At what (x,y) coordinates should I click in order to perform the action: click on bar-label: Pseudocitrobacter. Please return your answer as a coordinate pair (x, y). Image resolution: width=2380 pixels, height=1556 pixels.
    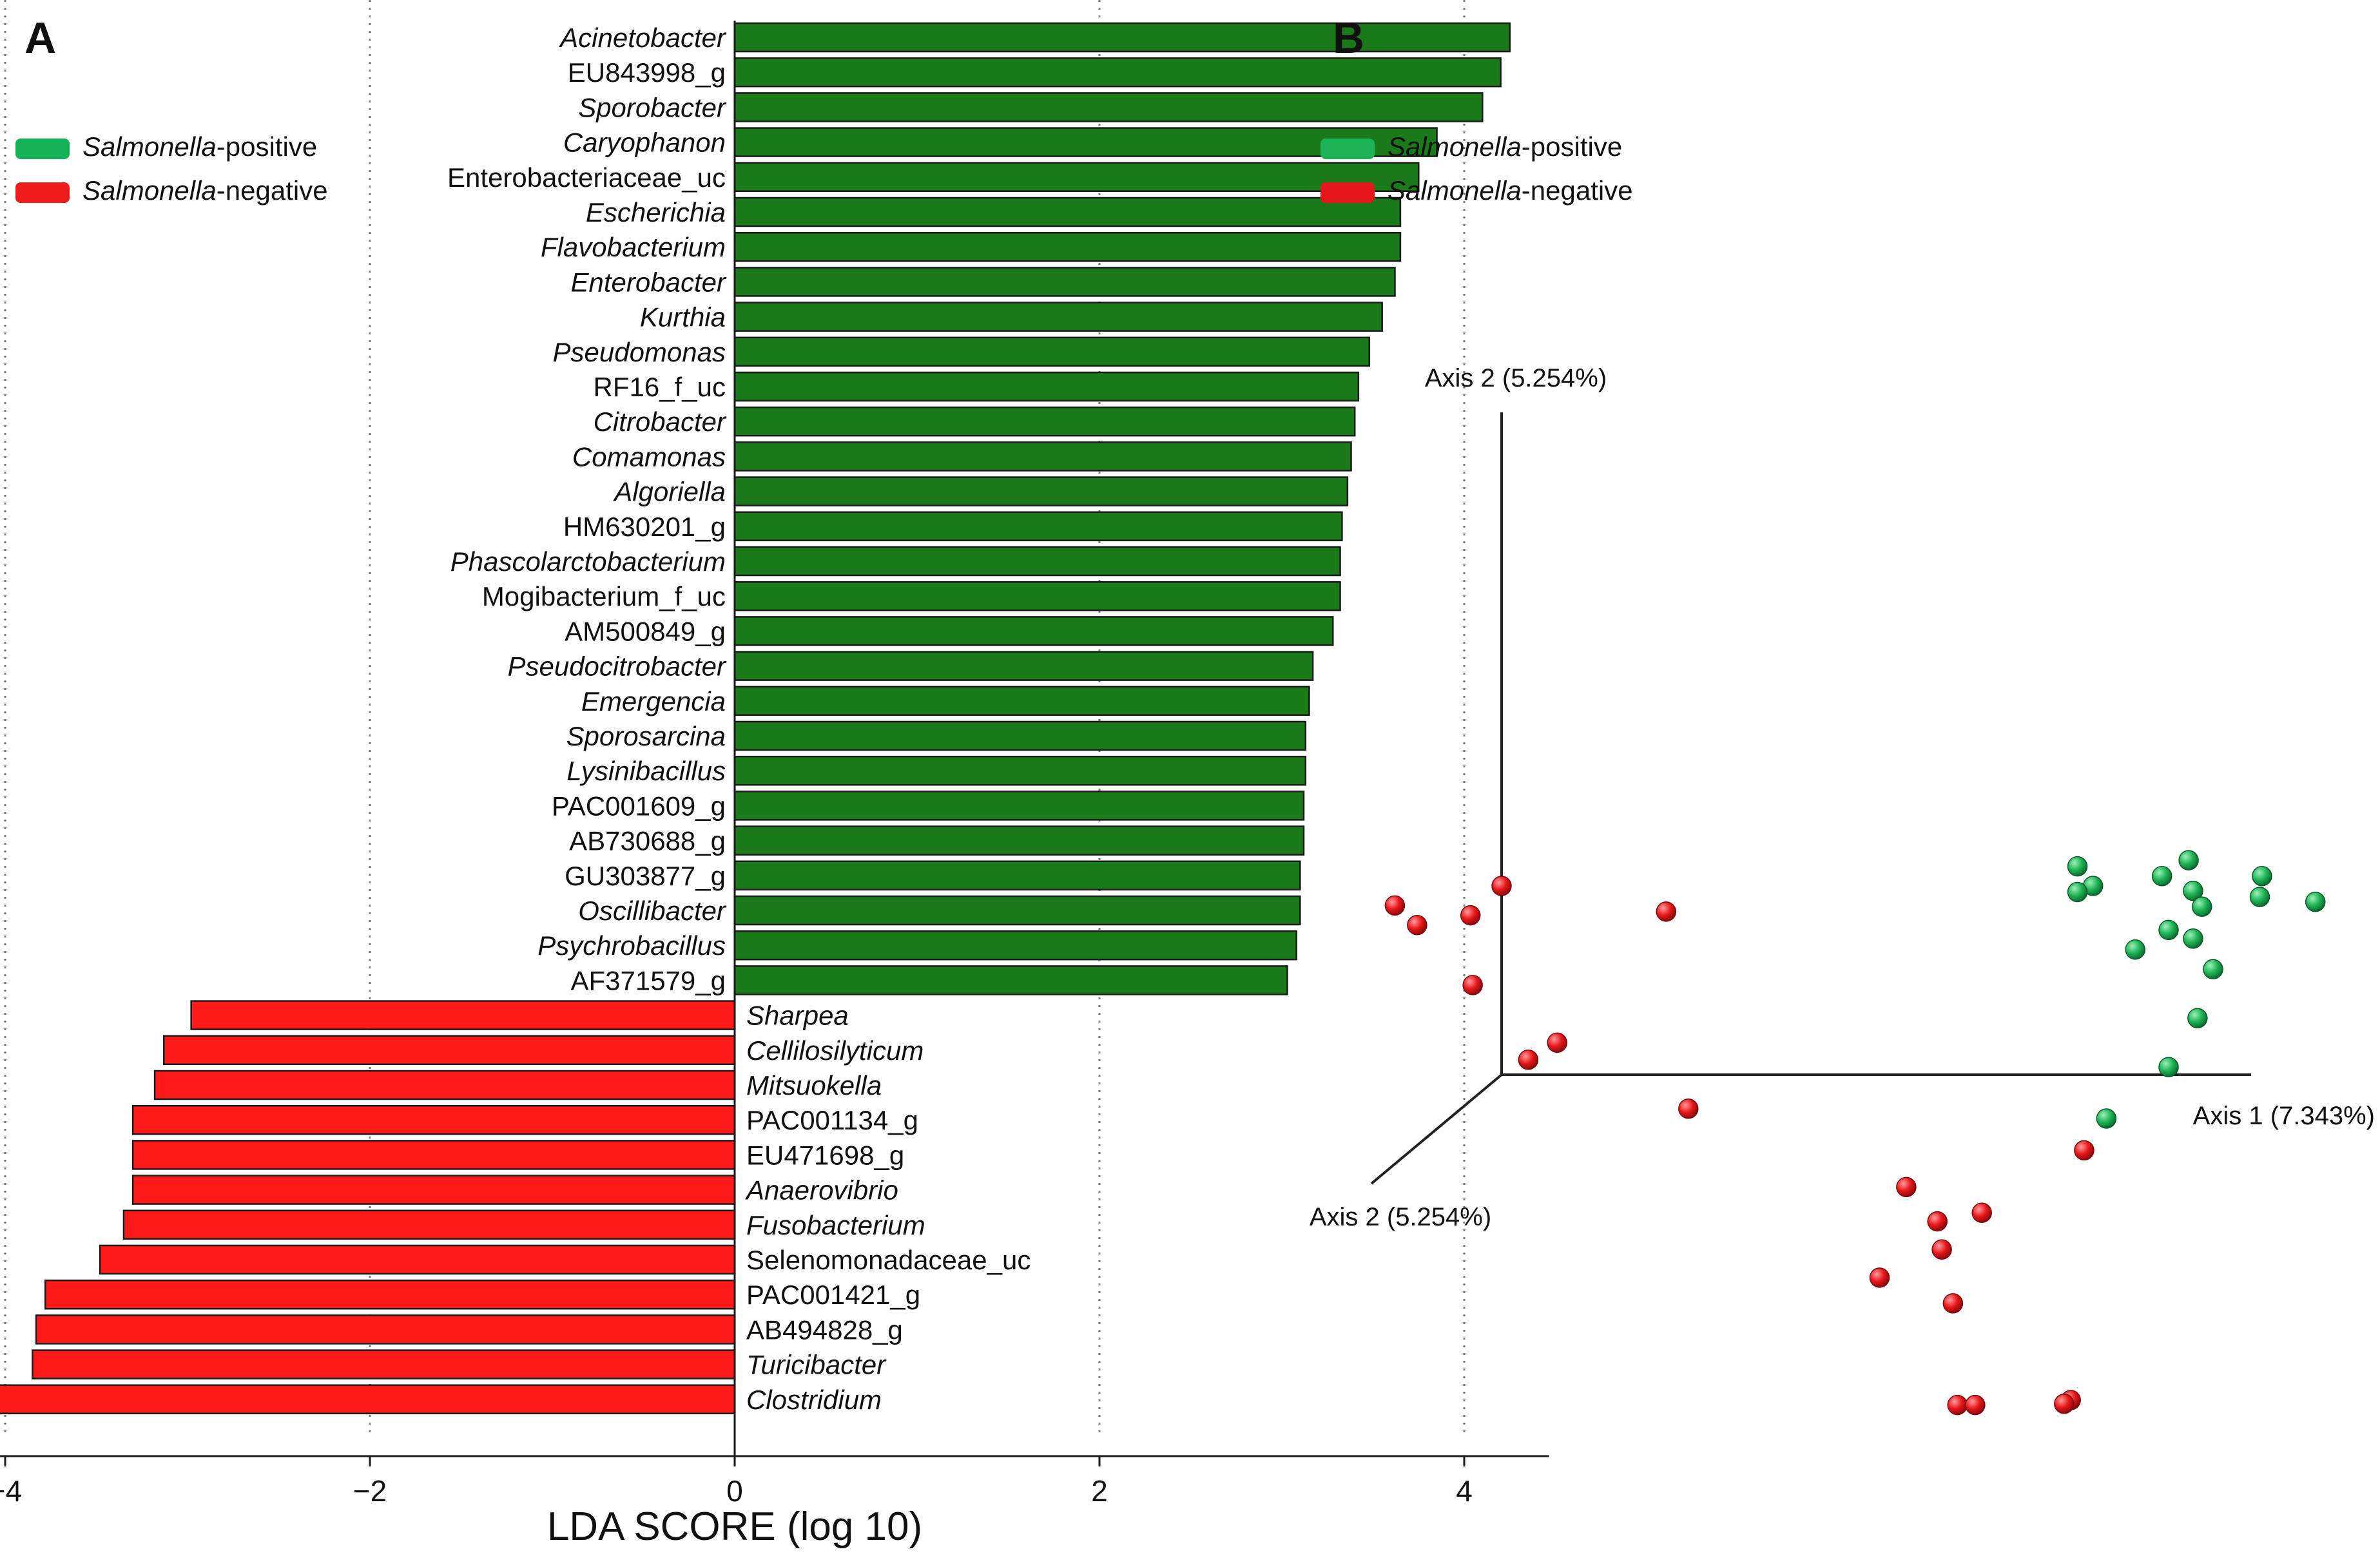
    Looking at the image, I should click on (617, 666).